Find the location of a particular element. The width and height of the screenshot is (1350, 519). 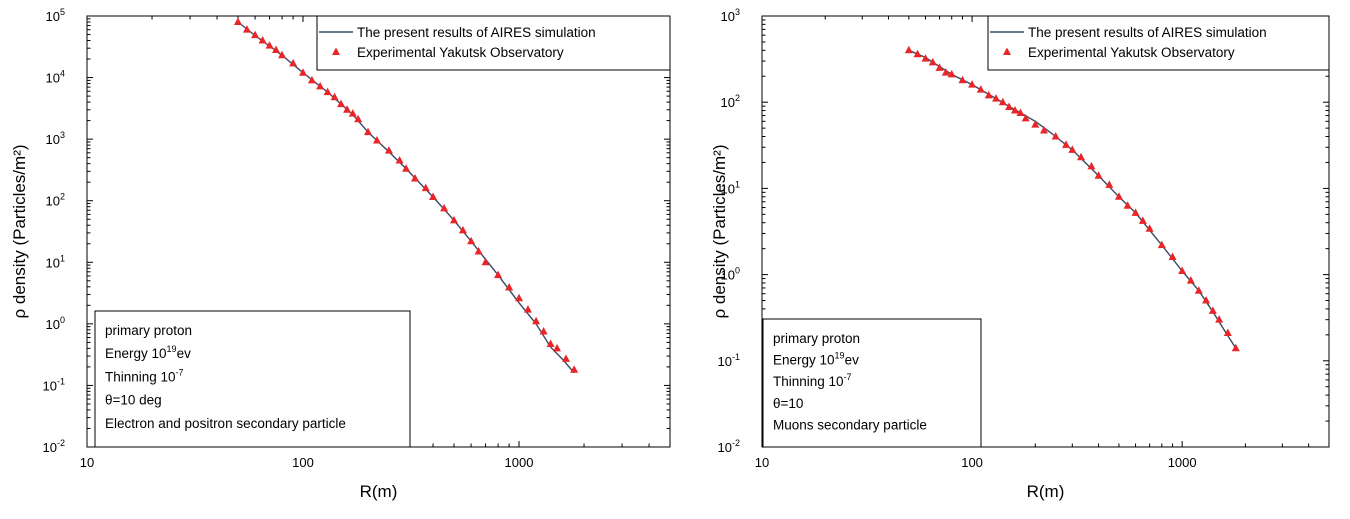

annotation-line: Electron and positron secondary particle is located at coordinates (225, 423).